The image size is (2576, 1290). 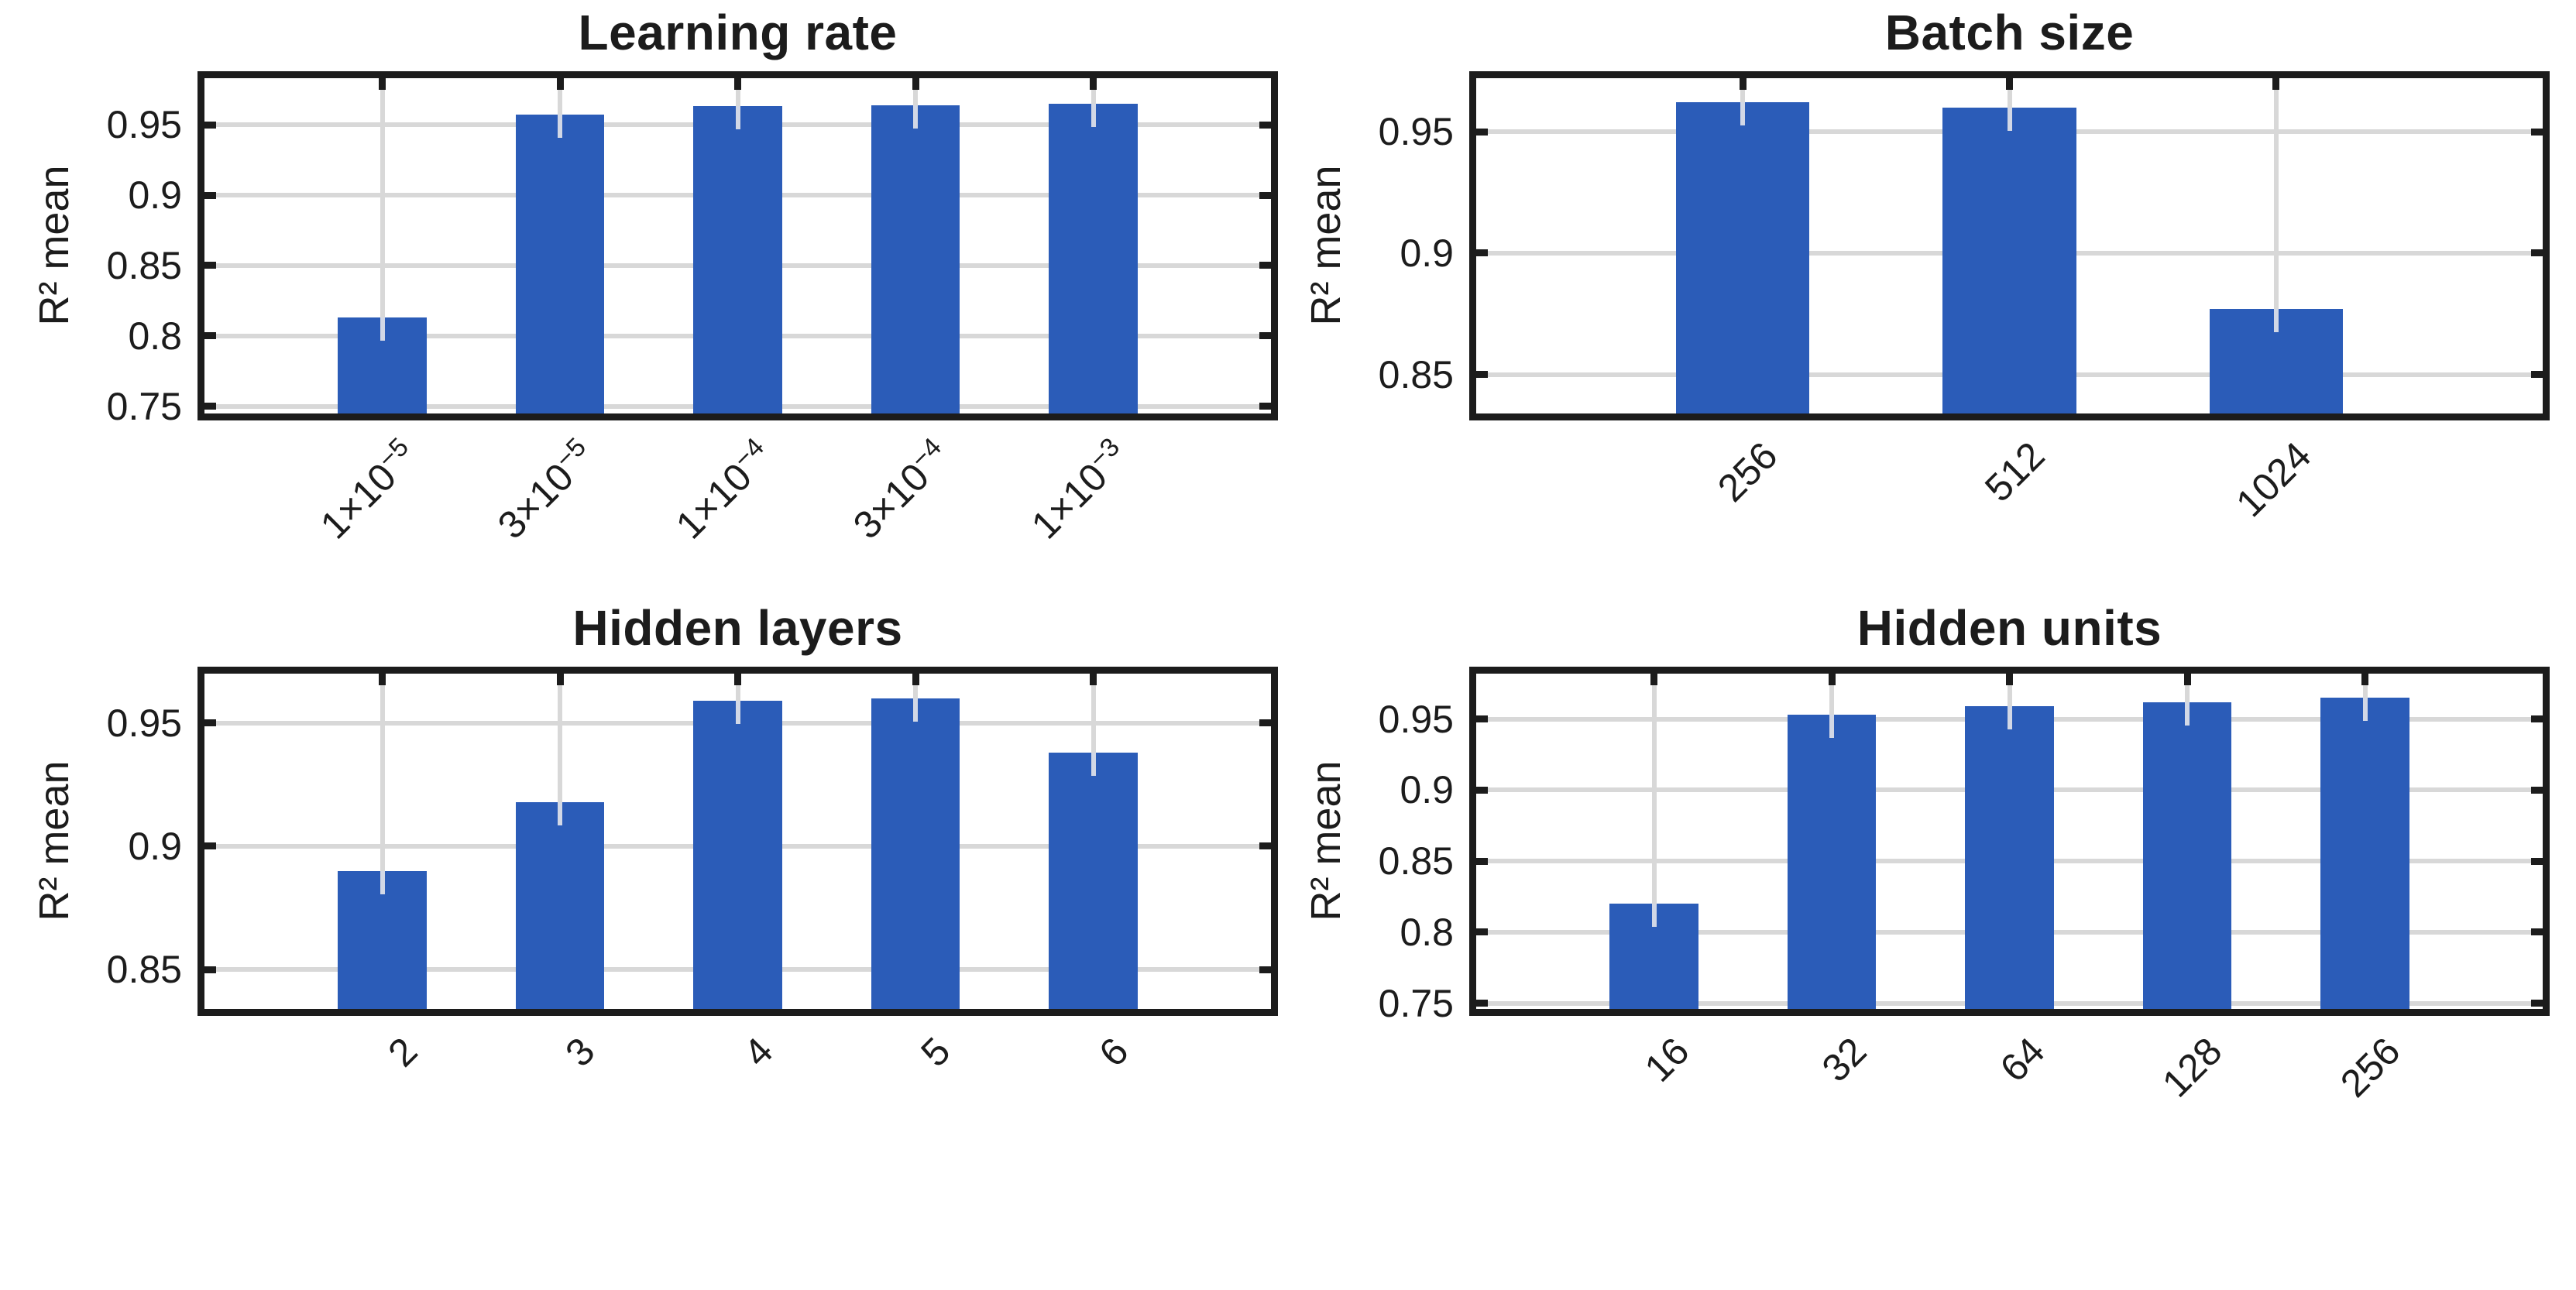 I want to click on chart-title: Hidden layers, so click(x=737, y=628).